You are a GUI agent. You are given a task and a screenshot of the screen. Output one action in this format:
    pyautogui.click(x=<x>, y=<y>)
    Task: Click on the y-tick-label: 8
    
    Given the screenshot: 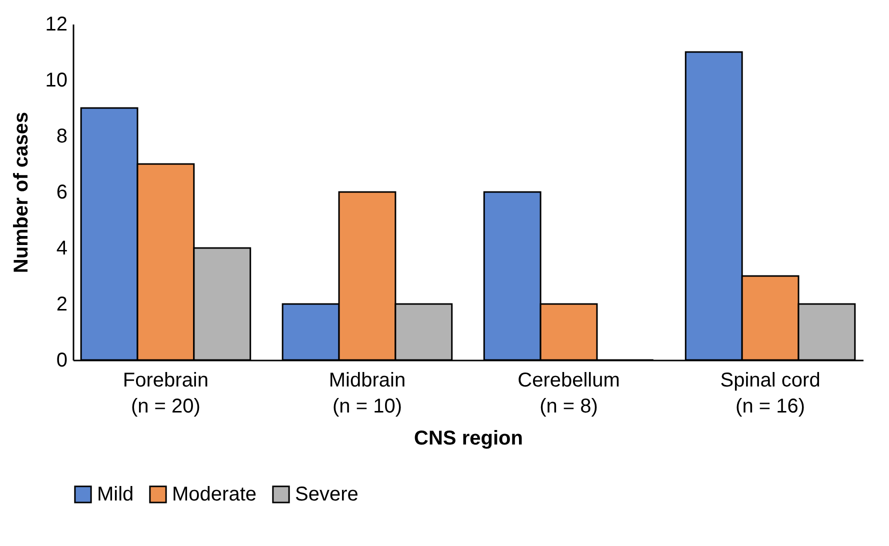 What is the action you would take?
    pyautogui.click(x=62, y=137)
    